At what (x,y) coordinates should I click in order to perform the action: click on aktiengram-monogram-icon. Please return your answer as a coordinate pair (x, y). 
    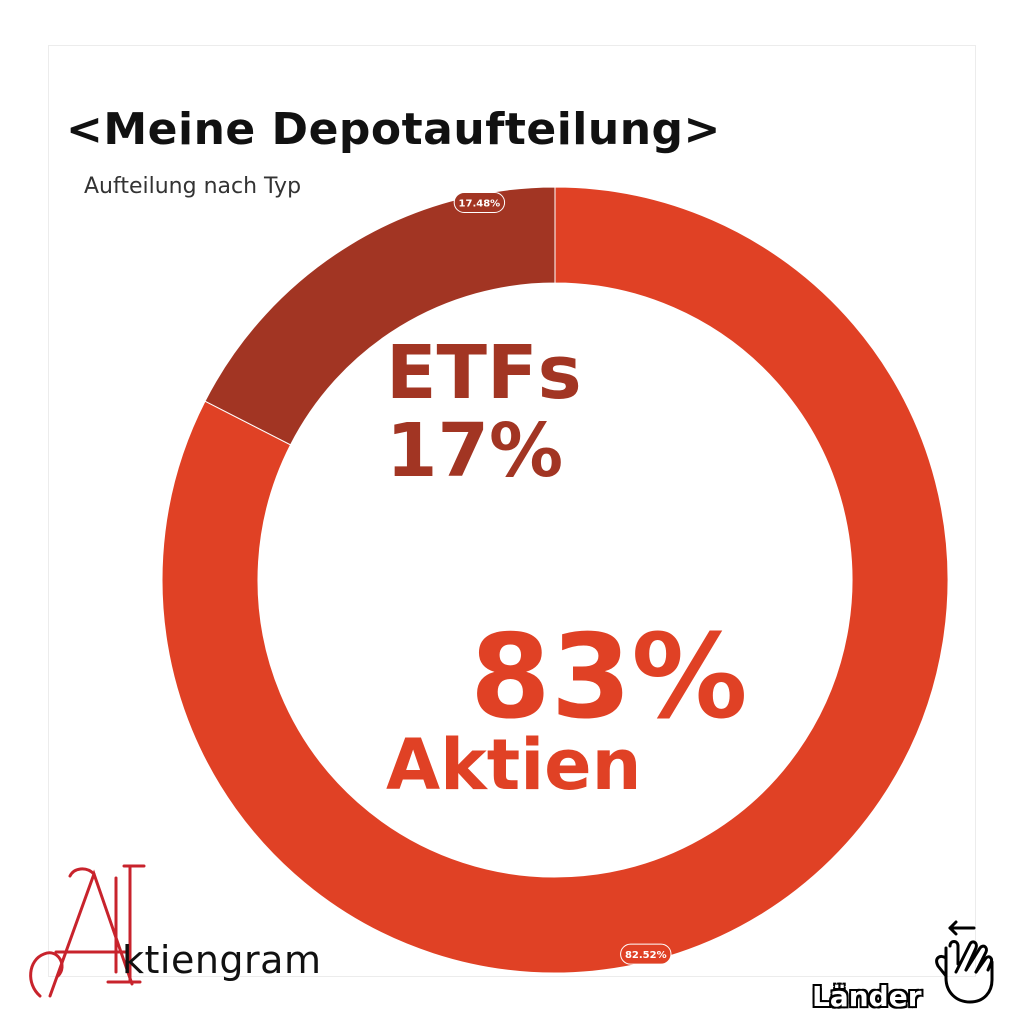
    Looking at the image, I should click on (87, 931).